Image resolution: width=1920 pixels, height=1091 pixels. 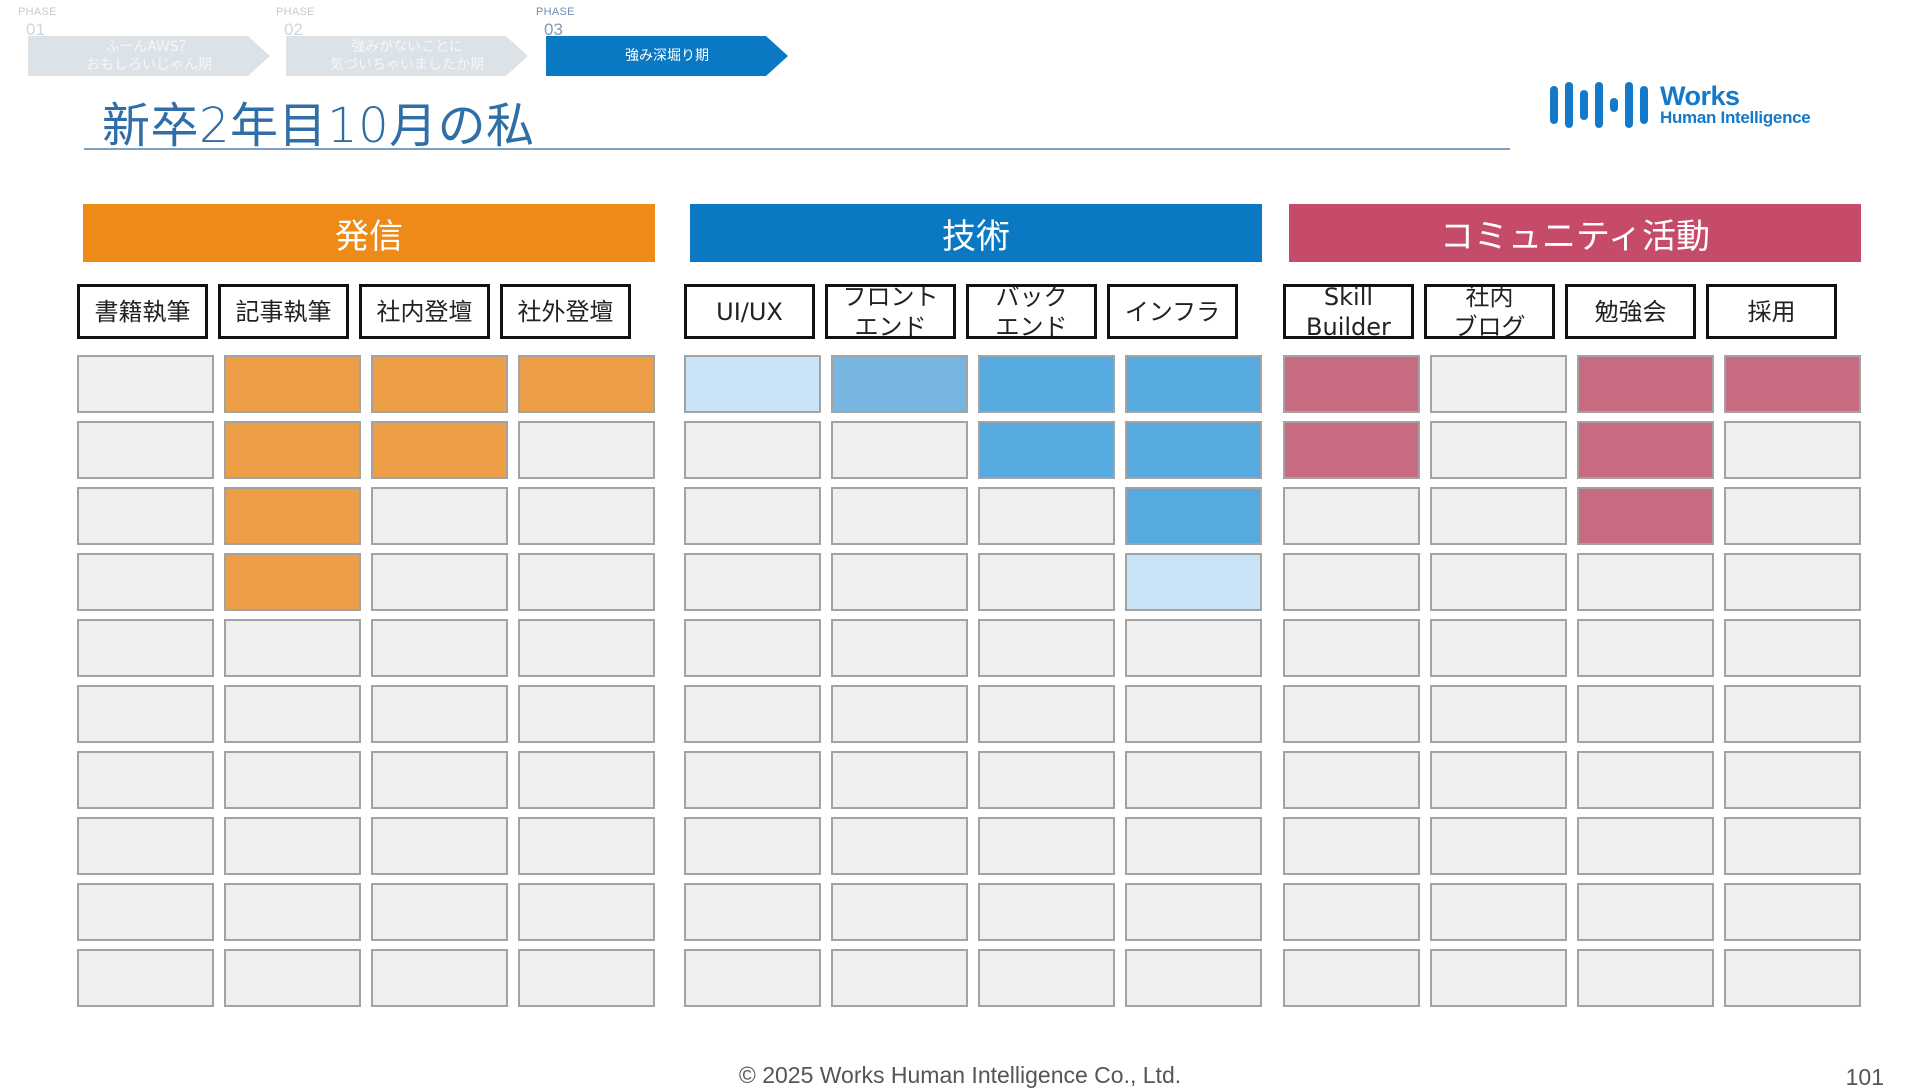 I want to click on category-header-row: Skill Builder 社内 ブログ 勉強会 採用, so click(x=1578, y=311).